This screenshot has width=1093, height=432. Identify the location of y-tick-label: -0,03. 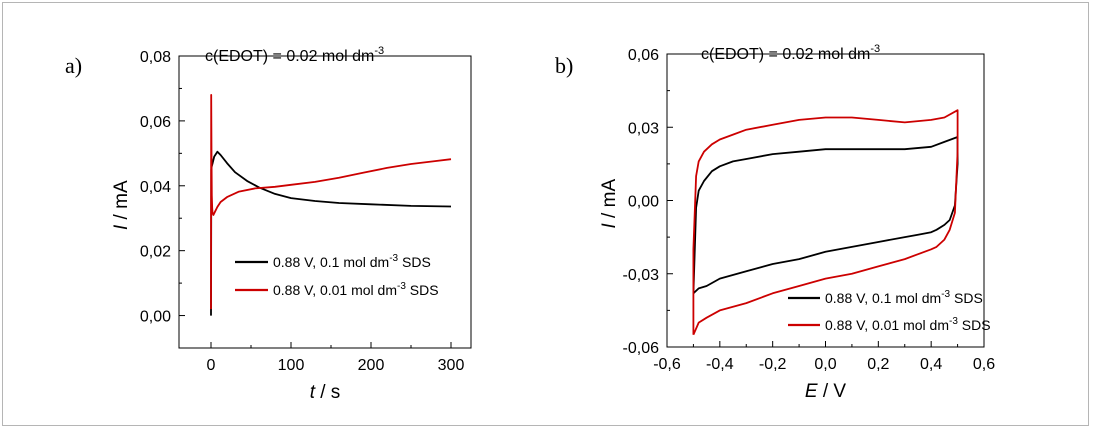
(641, 275).